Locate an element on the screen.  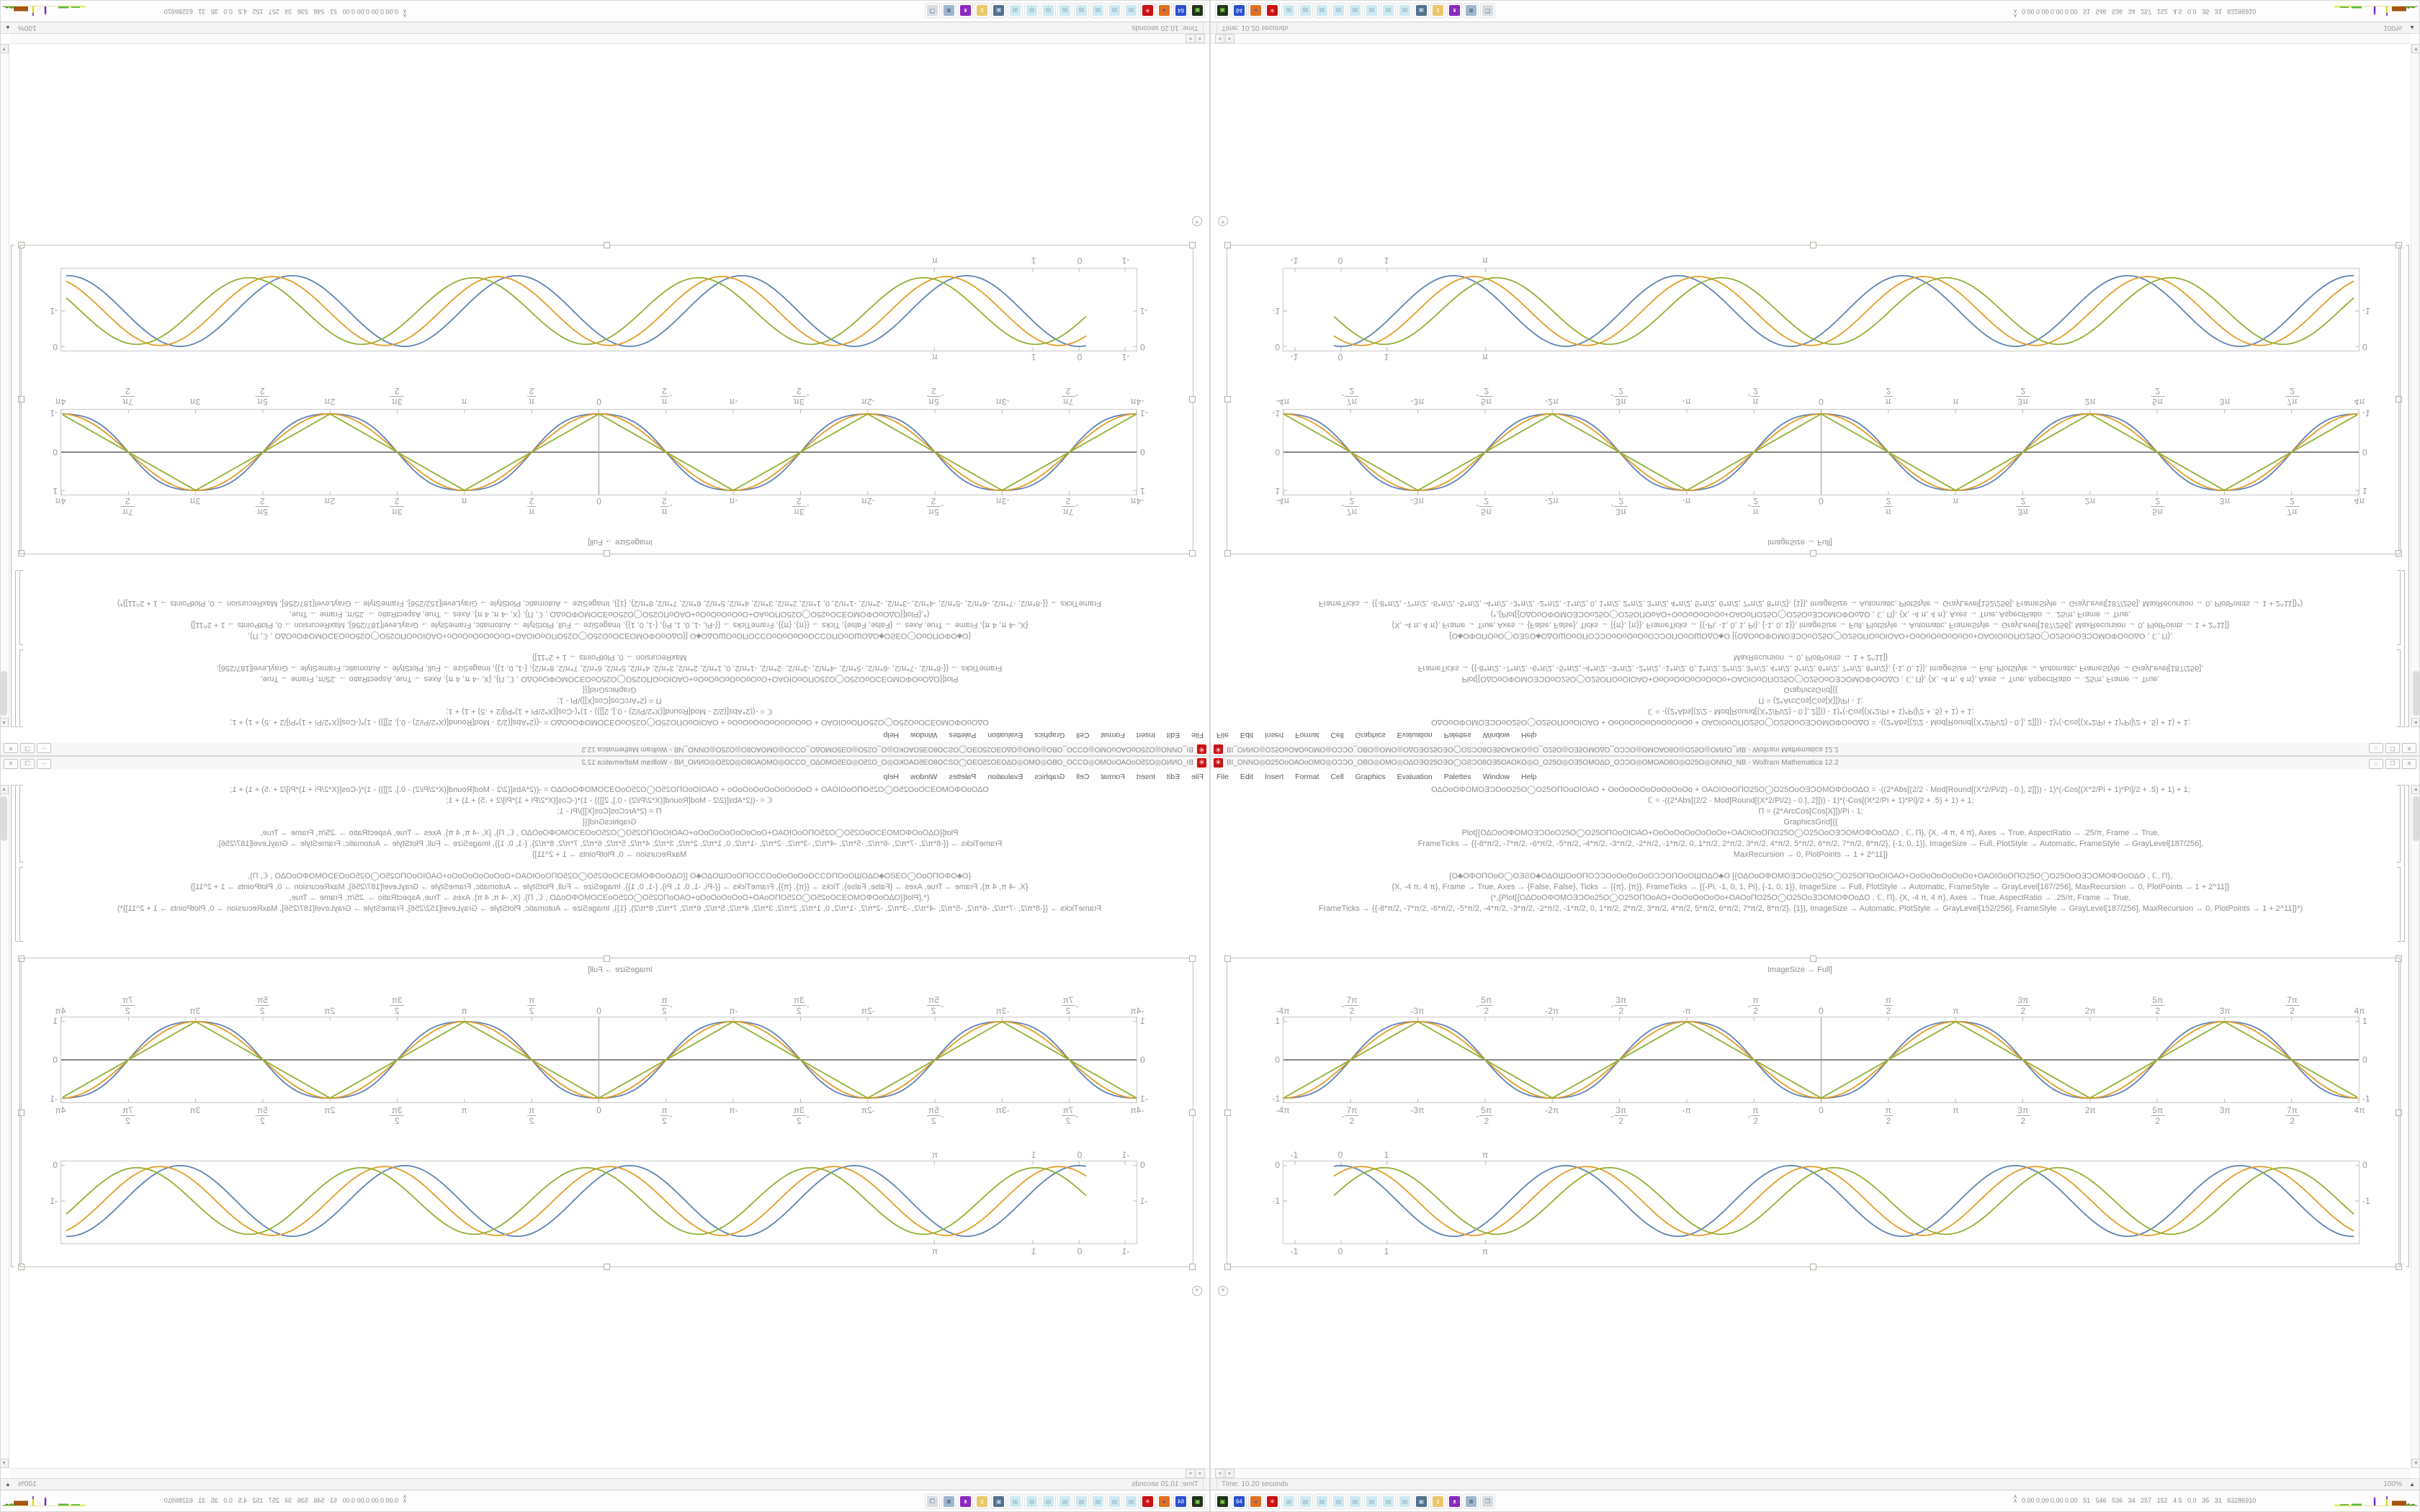
taskbar-icon-window: ❐ is located at coordinates (932, 10).